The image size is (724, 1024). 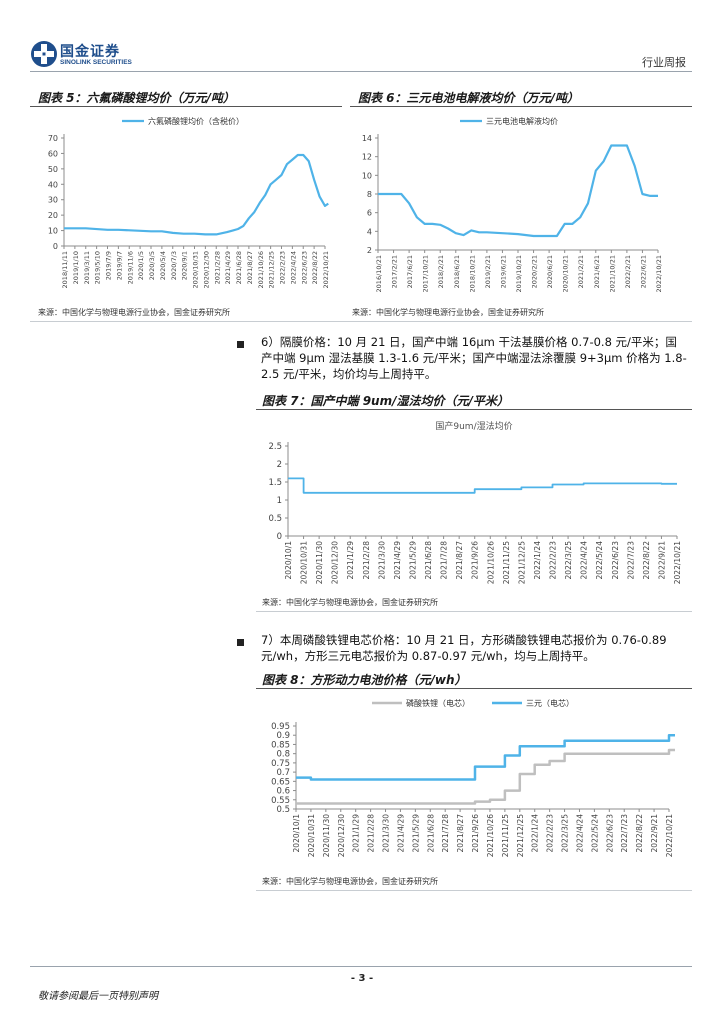 What do you see at coordinates (472, 273) in the screenshot?
I see `fig6-x-tick-label: 2018/10/21` at bounding box center [472, 273].